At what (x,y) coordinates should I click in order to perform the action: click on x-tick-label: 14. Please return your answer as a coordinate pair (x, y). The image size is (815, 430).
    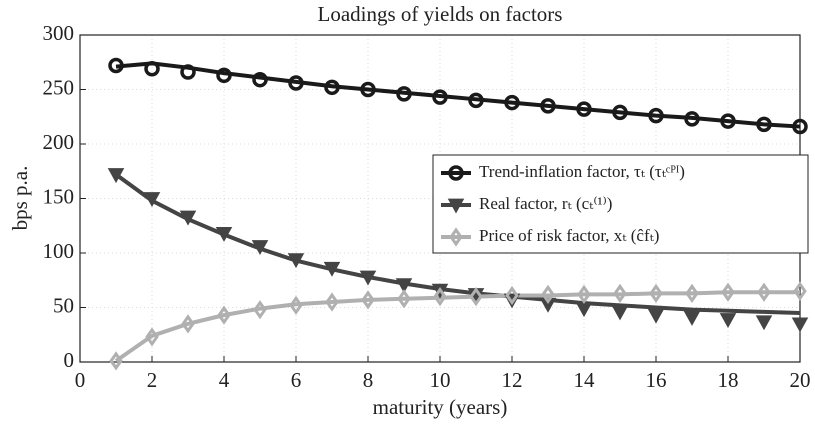
    Looking at the image, I should click on (585, 380).